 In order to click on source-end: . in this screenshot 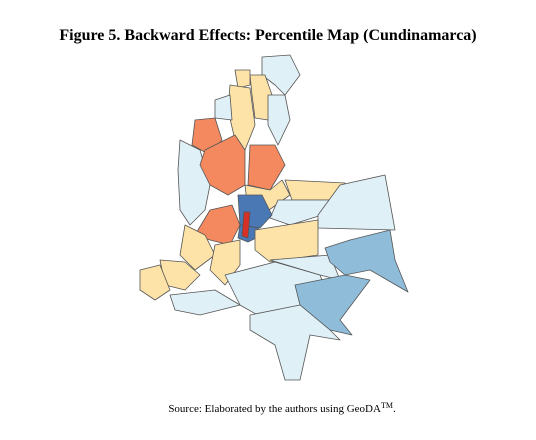, I will do `click(394, 409)`.